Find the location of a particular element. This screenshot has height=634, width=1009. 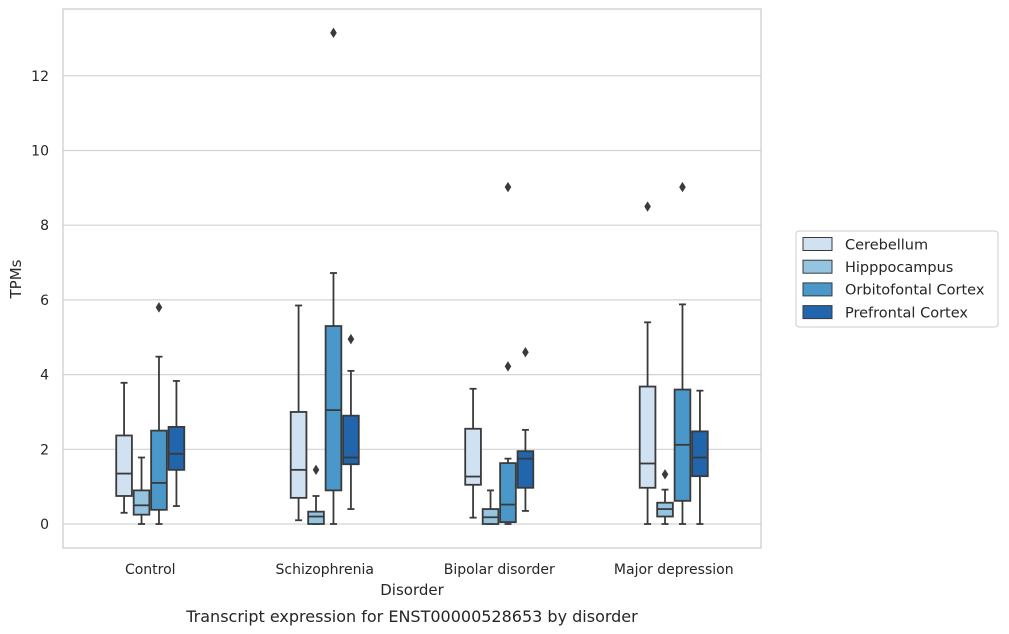

x-tick-label: Control is located at coordinates (150, 570).